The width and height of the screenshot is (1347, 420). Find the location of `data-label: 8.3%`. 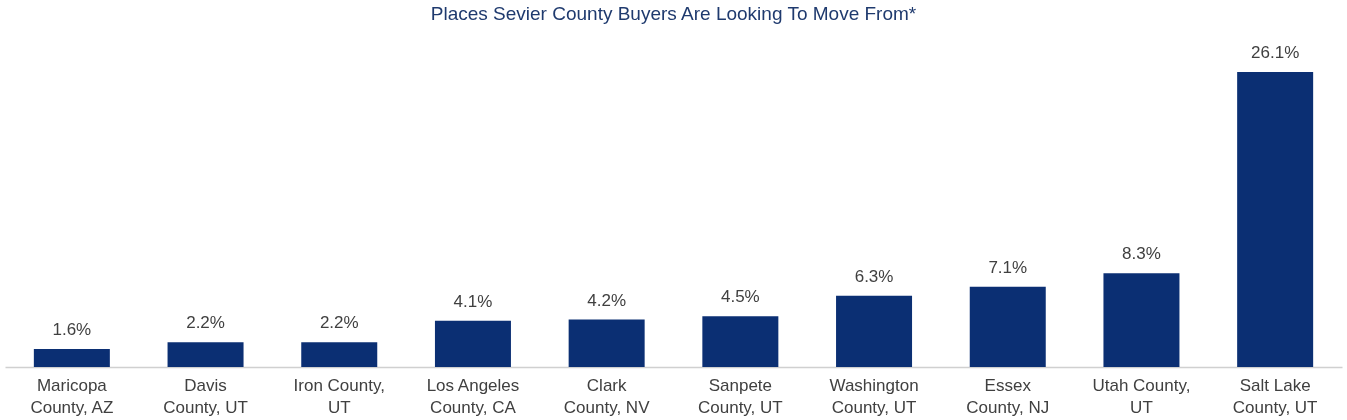

data-label: 8.3% is located at coordinates (1141, 254).